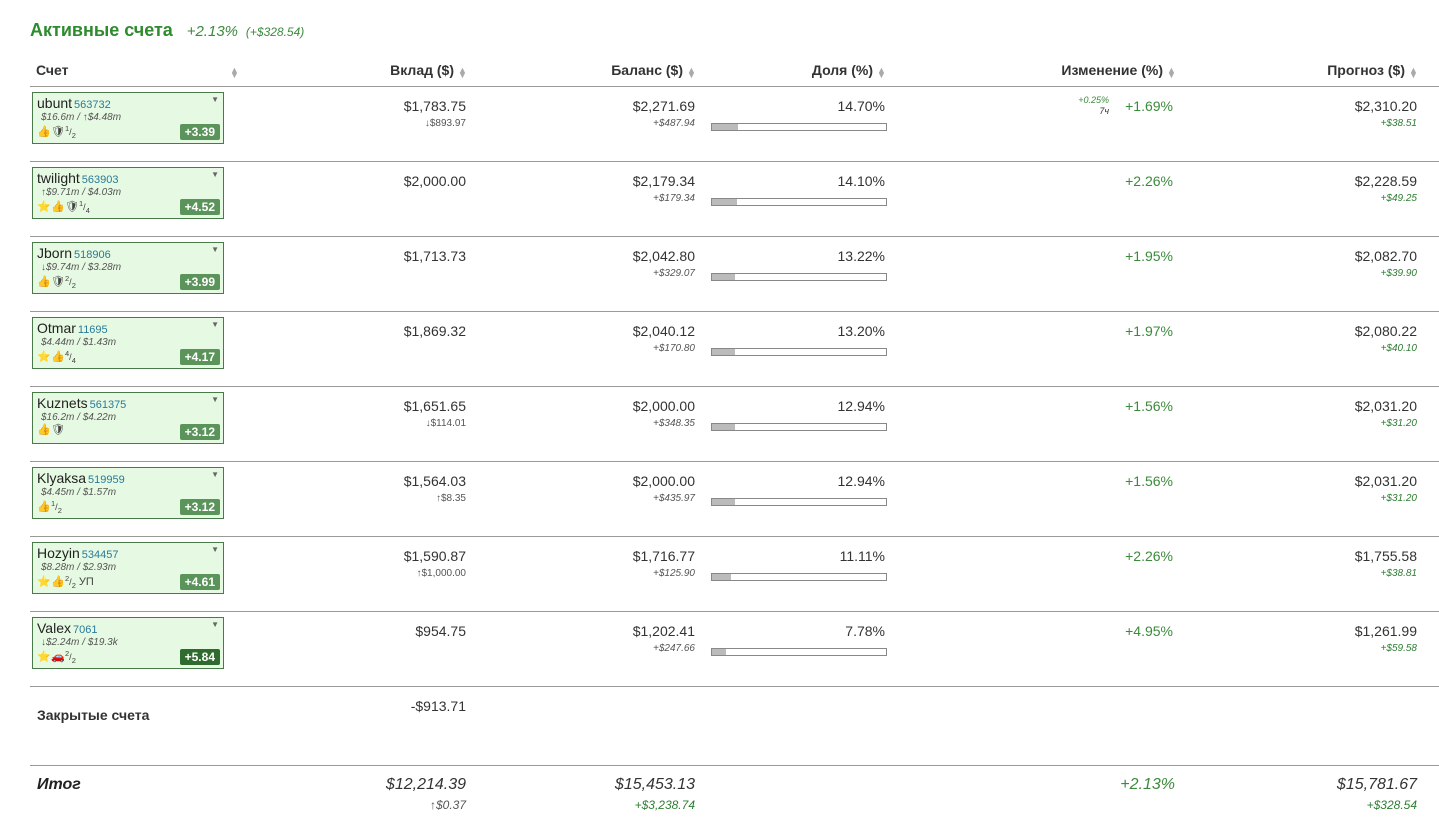 This screenshot has height=840, width=1439. Describe the element at coordinates (357, 423) in the screenshot. I see `deposit-sub: ↓$114.01` at that location.